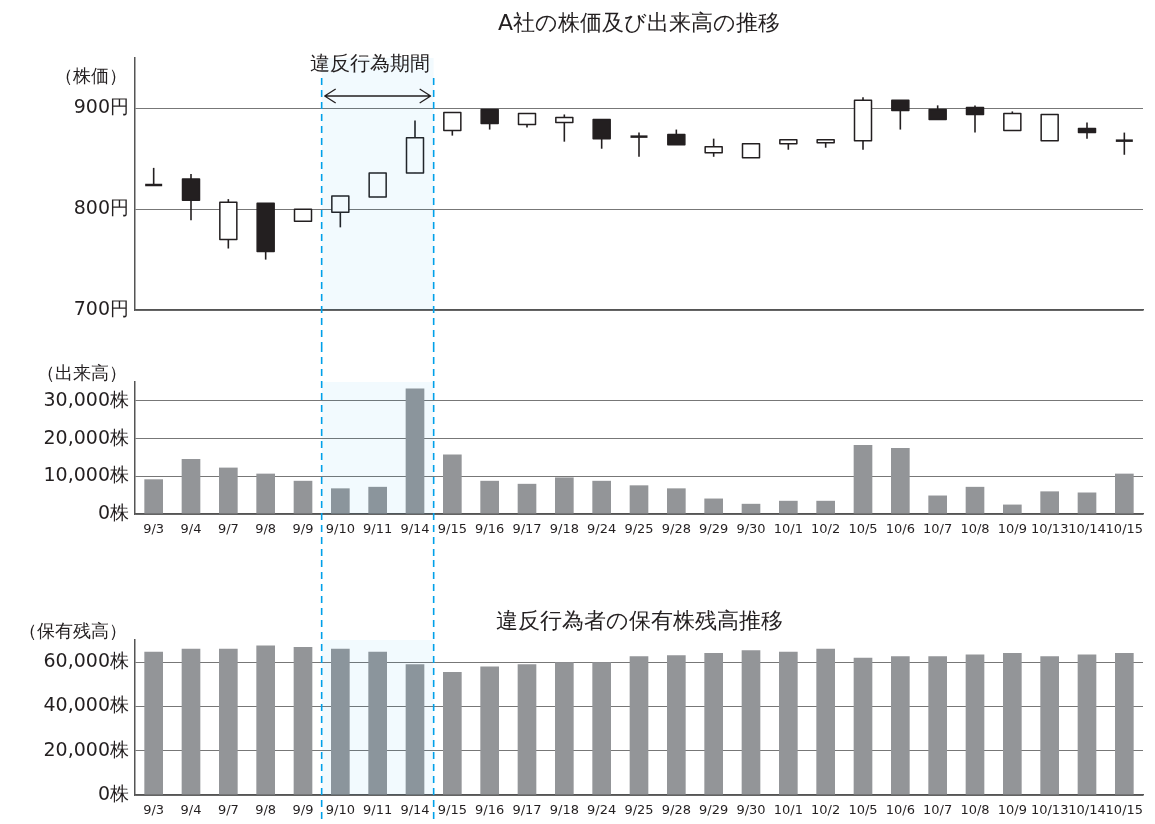 This screenshot has height=824, width=1155. I want to click on x-tick-label: 10/1, so click(788, 810).